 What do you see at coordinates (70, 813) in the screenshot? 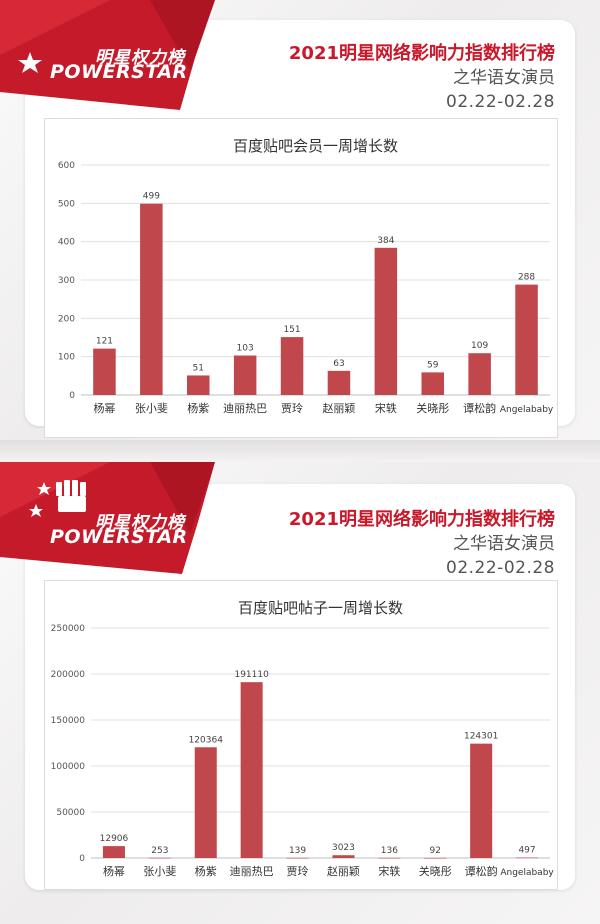
I see `y-tick-label: 50000` at bounding box center [70, 813].